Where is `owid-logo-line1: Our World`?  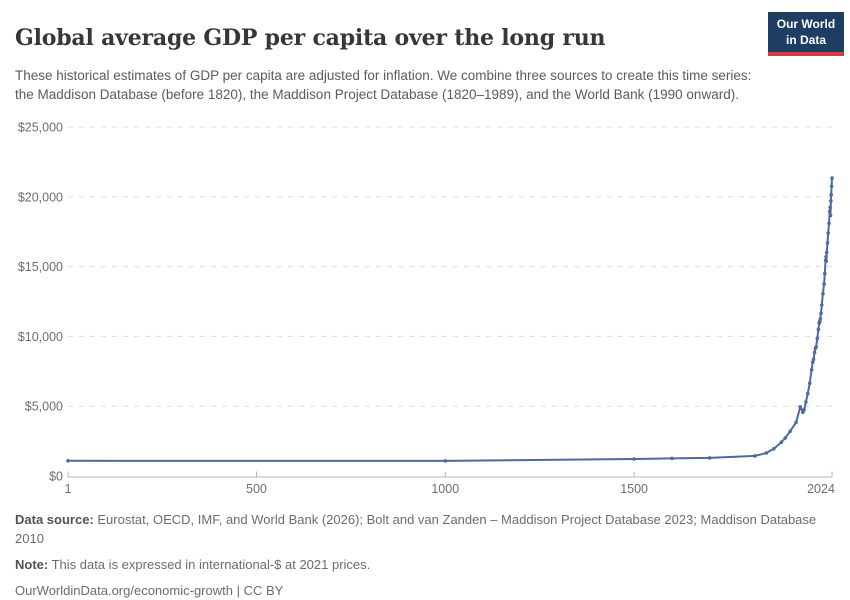 owid-logo-line1: Our World is located at coordinates (806, 24).